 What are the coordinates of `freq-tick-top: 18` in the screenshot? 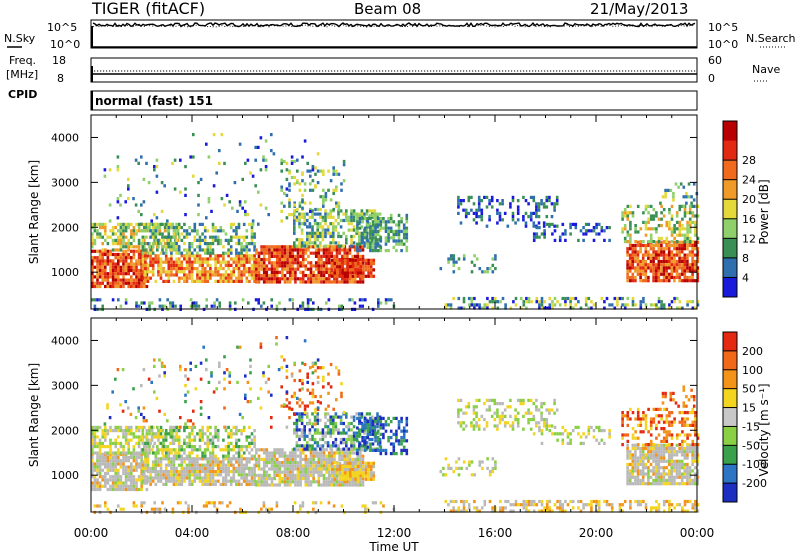 It's located at (59, 60).